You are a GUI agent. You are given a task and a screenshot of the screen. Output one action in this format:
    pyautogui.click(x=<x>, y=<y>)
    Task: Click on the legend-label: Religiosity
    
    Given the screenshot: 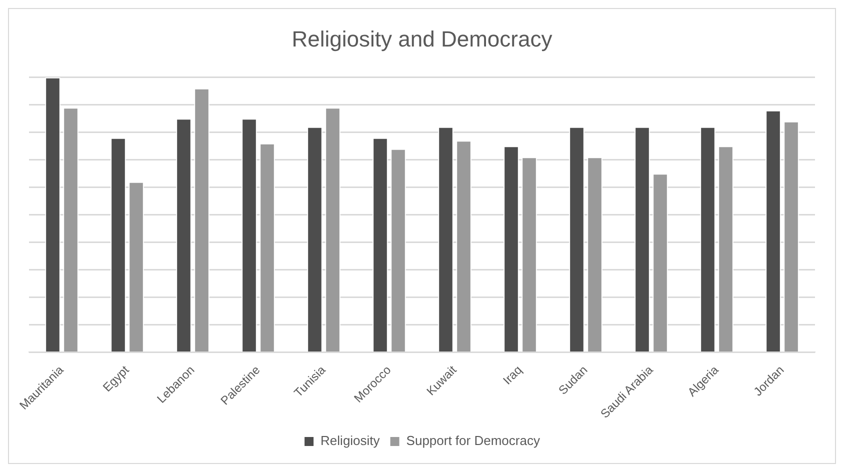 What is the action you would take?
    pyautogui.click(x=350, y=440)
    